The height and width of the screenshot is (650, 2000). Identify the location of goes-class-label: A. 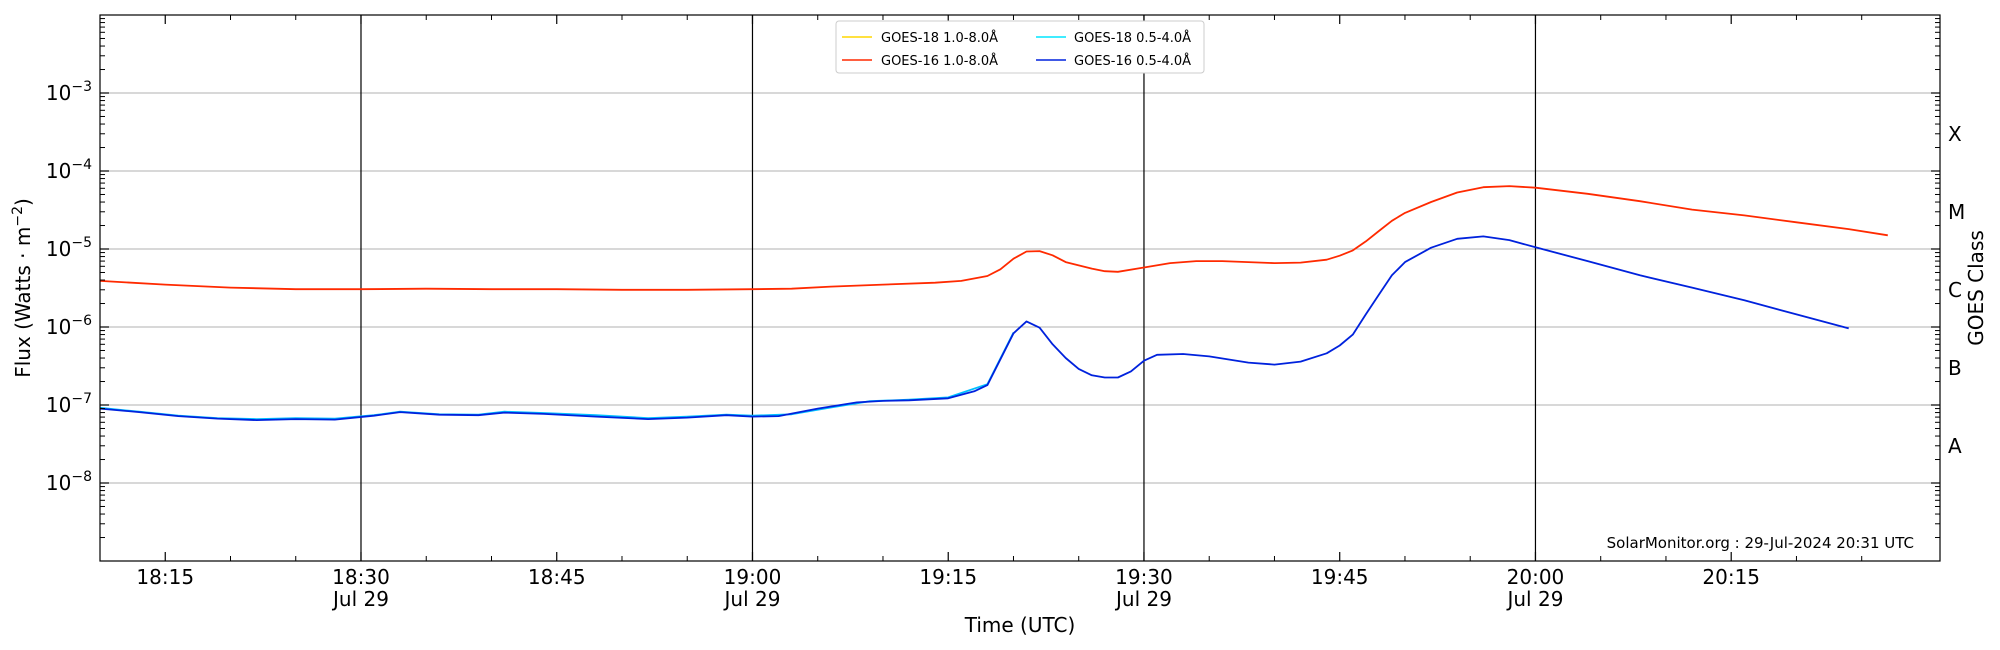
(1955, 446).